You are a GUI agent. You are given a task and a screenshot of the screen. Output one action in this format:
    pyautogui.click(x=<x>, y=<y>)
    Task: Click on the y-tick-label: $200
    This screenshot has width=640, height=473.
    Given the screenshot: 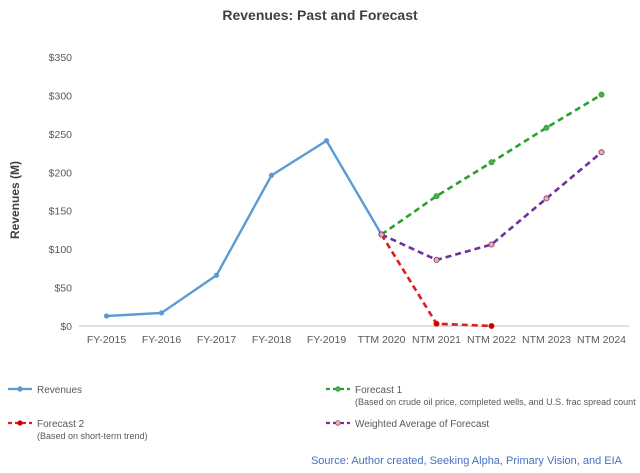 What is the action you would take?
    pyautogui.click(x=61, y=173)
    